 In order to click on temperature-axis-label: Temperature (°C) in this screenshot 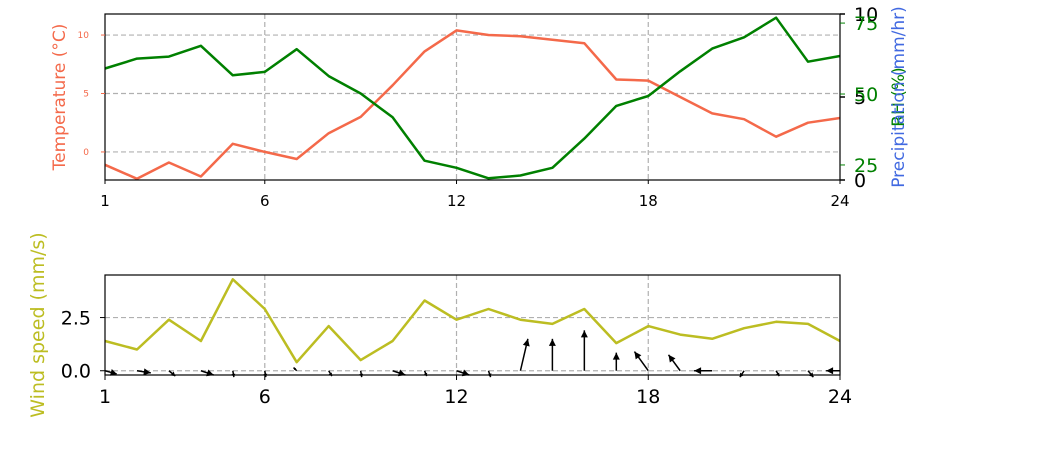, I will do `click(60, 98)`.